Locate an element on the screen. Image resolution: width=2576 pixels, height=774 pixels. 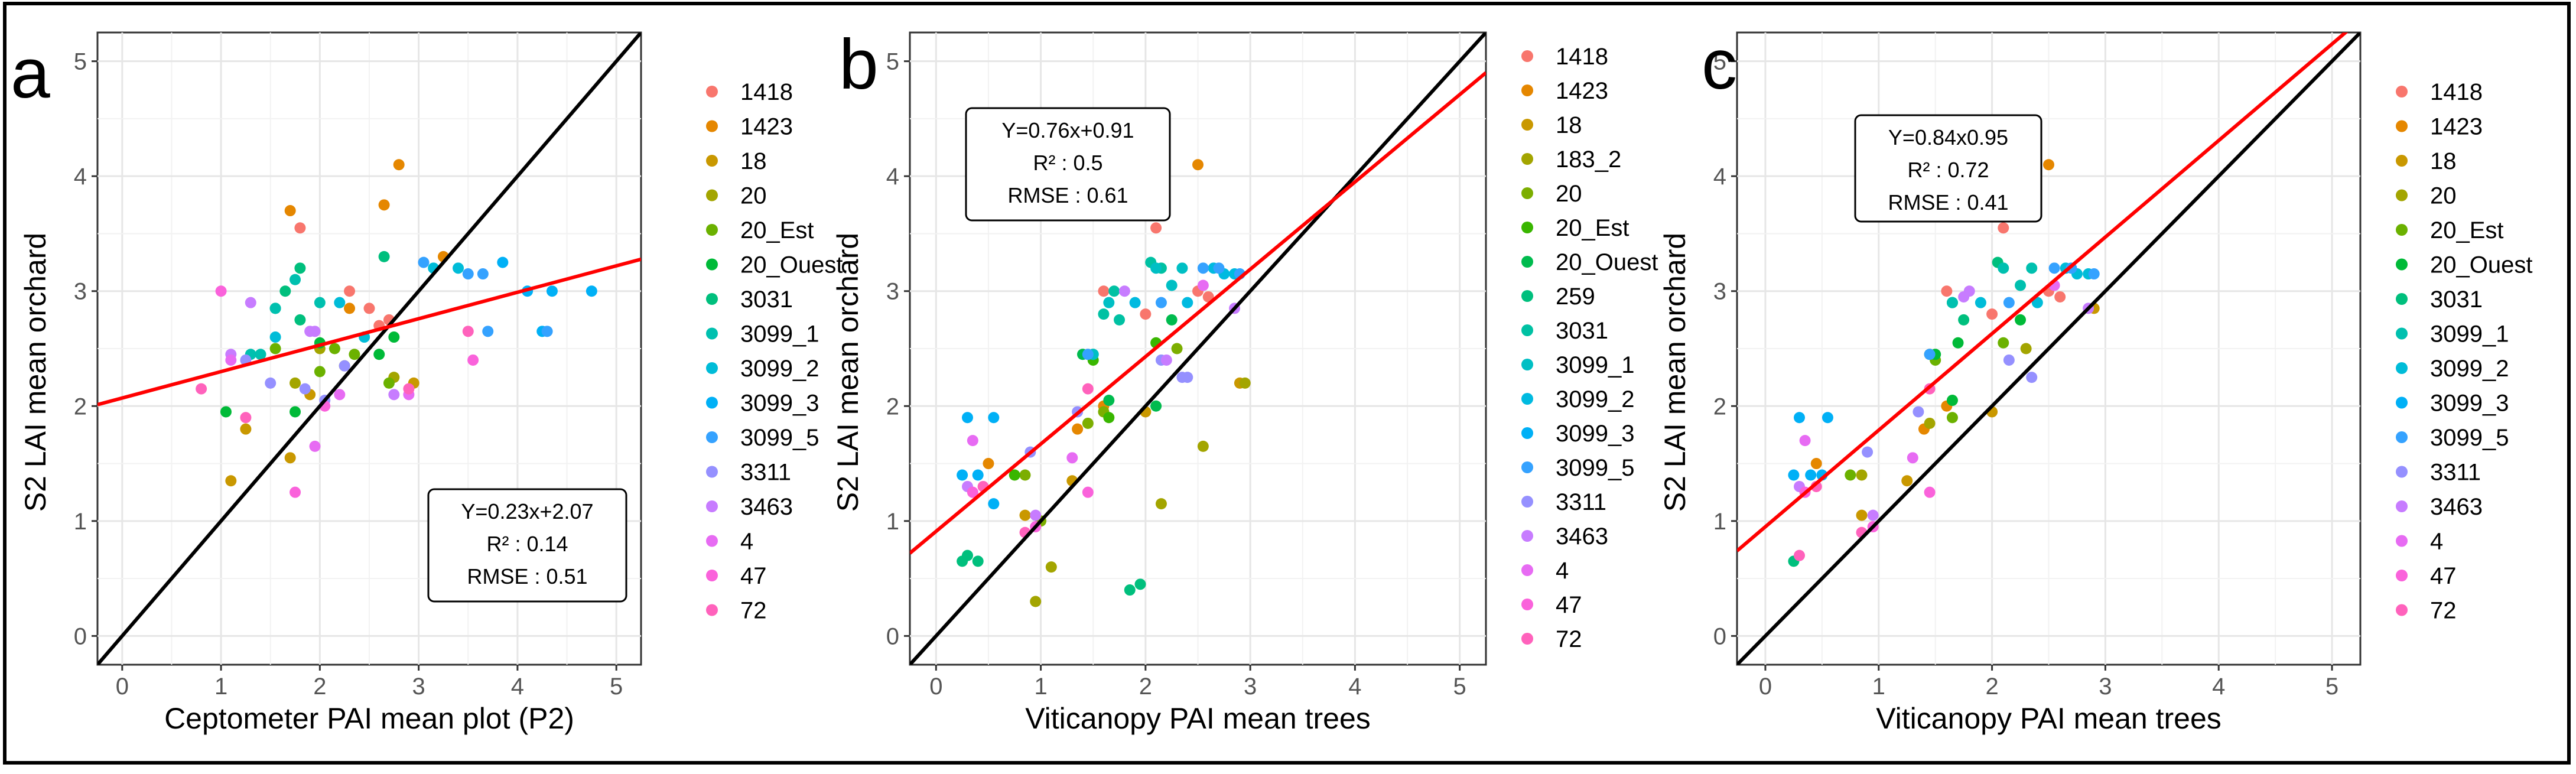
legend-label: 20_Est is located at coordinates (1592, 228).